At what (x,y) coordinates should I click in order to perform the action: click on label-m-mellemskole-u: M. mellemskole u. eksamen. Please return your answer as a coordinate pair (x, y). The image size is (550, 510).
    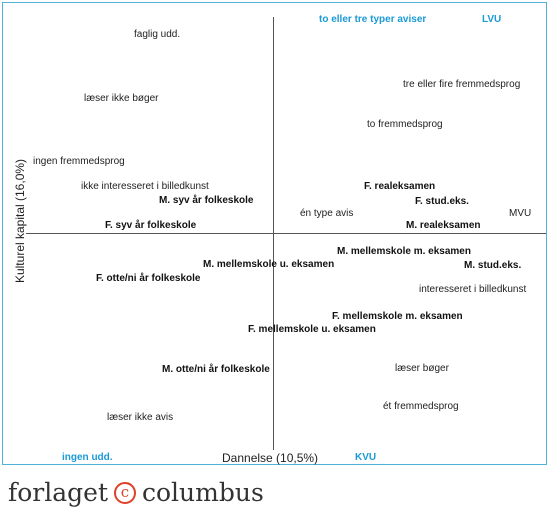
    Looking at the image, I should click on (269, 264).